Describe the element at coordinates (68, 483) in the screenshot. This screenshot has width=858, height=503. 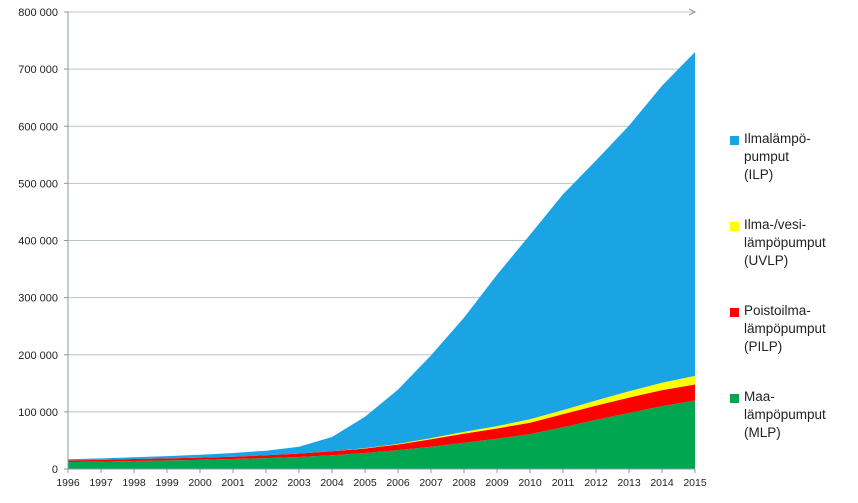
I see `x-tick-label: 1996` at that location.